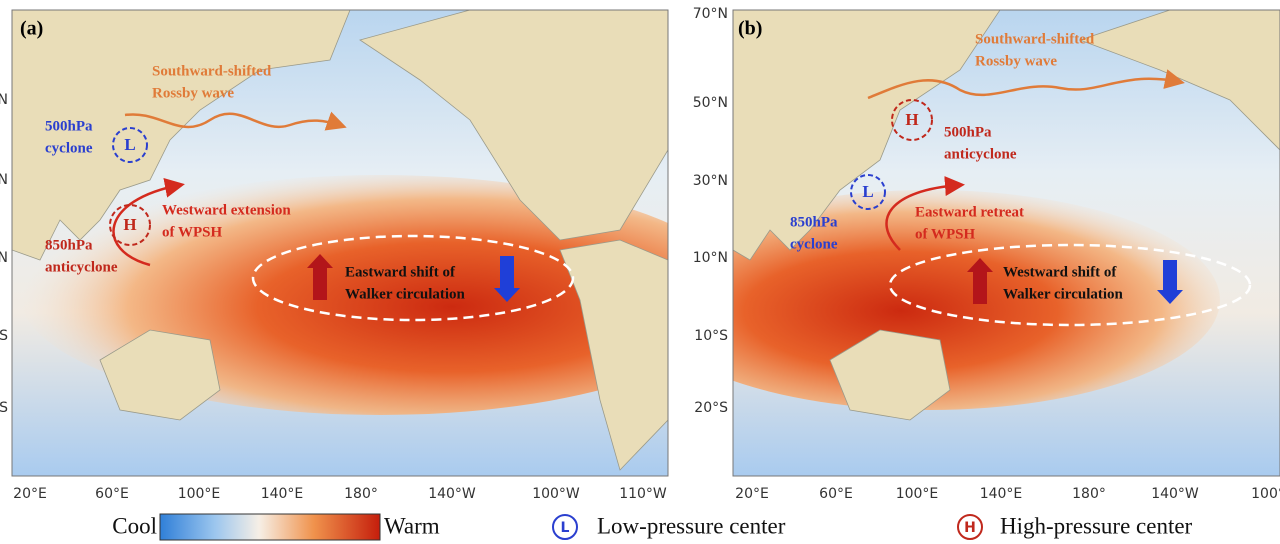 This screenshot has height=544, width=1280. I want to click on lower-label: anticyclone, so click(81, 267).